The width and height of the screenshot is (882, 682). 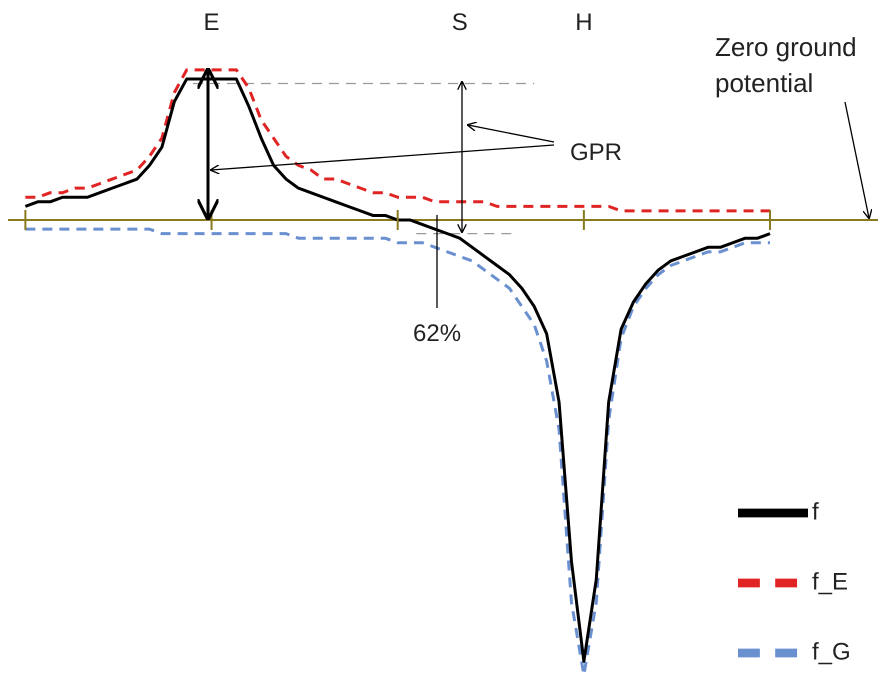 I want to click on legend-label: f_E, so click(x=830, y=582).